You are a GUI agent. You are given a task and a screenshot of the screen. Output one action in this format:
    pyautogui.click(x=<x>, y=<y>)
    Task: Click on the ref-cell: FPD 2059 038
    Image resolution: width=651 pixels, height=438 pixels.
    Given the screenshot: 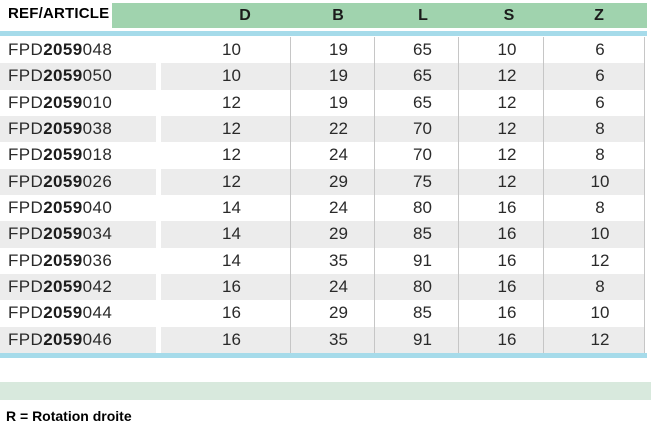 What is the action you would take?
    pyautogui.click(x=78, y=129)
    